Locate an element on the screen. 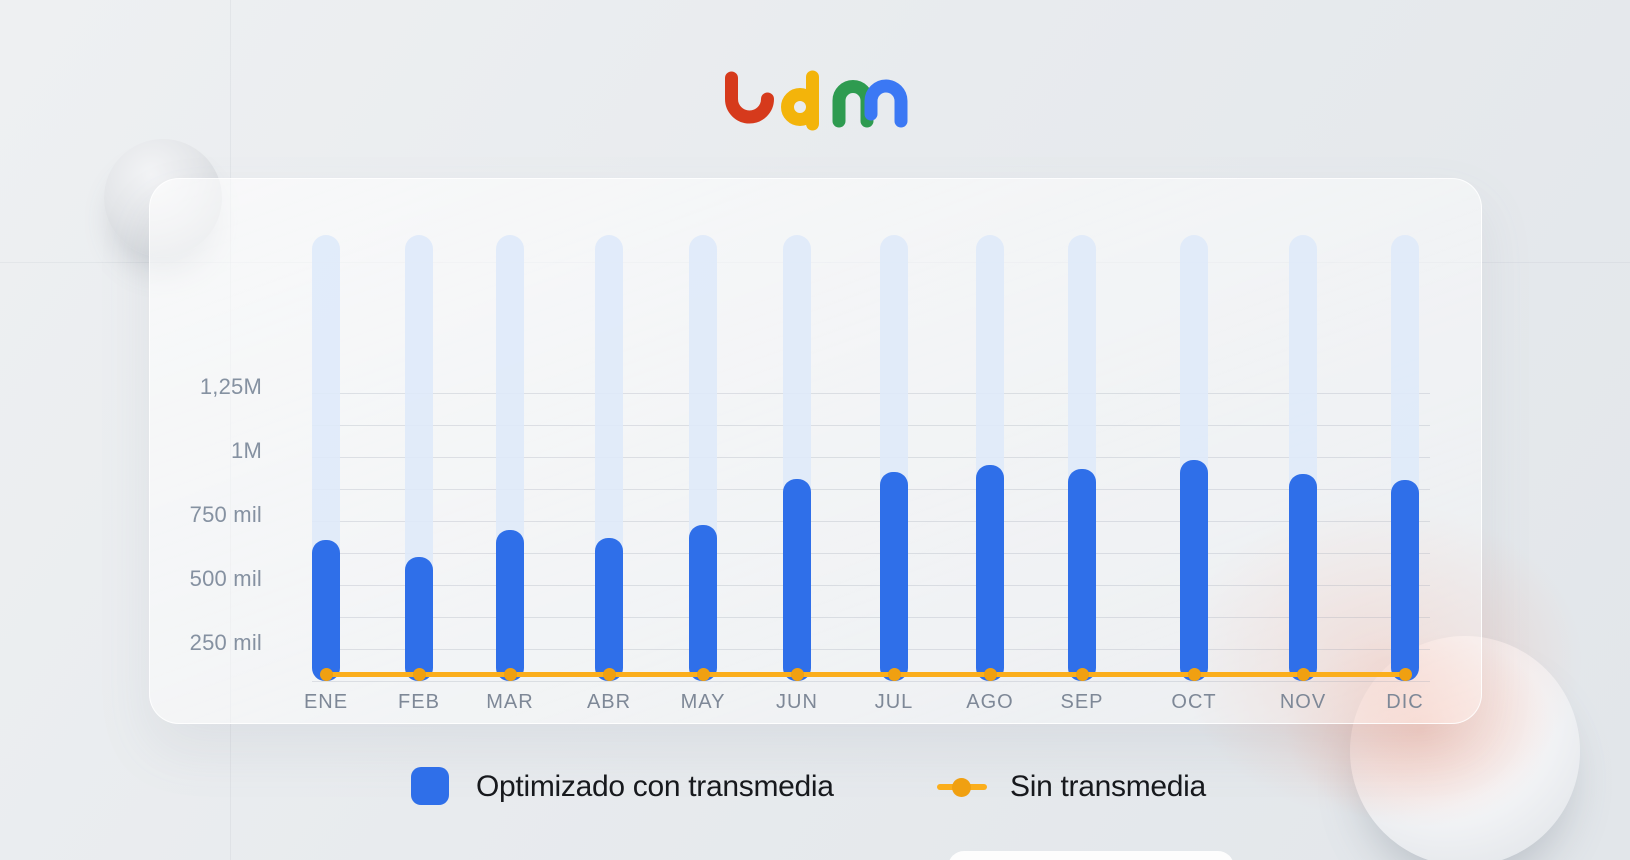 The image size is (1630, 860). decor-bottom-pill is located at coordinates (1091, 855).